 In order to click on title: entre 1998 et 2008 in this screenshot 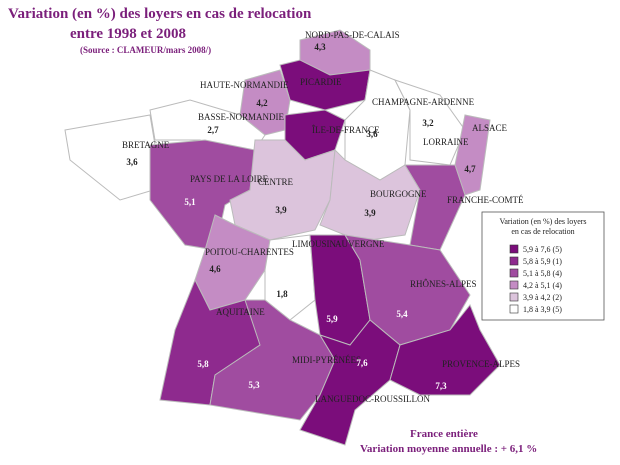, I will do `click(128, 34)`.